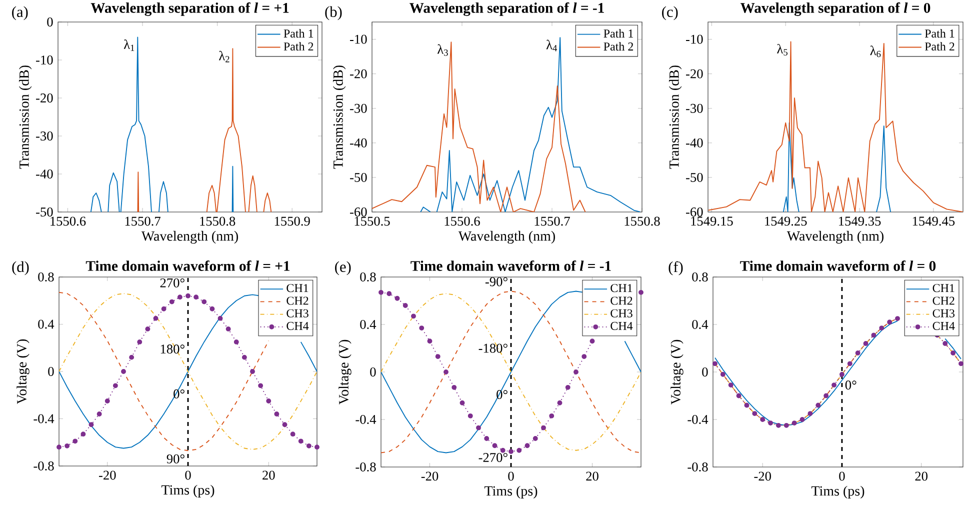 Image resolution: width=965 pixels, height=510 pixels. I want to click on y-tick-label: -40, so click(44, 173).